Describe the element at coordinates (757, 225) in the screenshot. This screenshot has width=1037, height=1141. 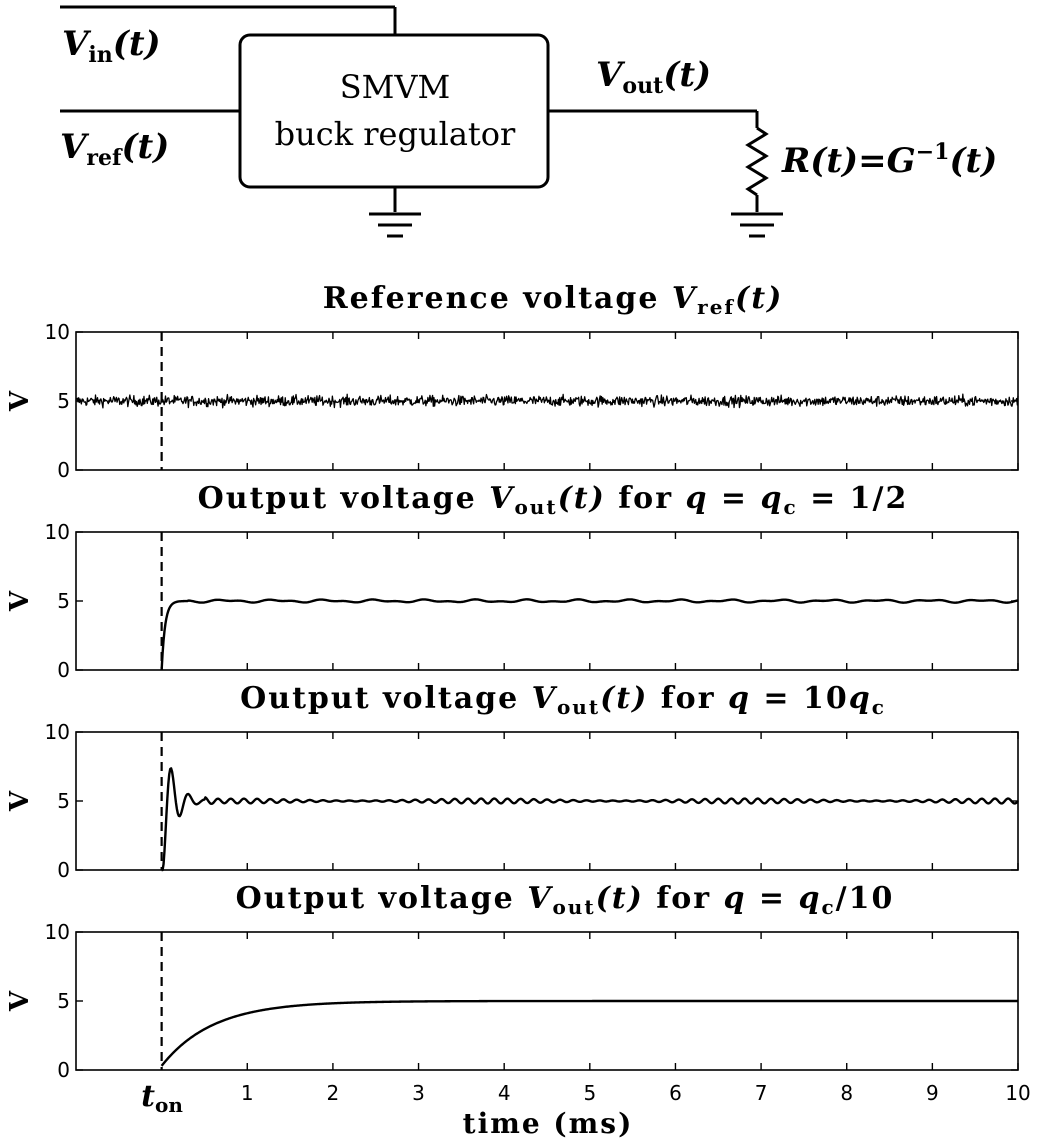
I see `load-ground-icon` at that location.